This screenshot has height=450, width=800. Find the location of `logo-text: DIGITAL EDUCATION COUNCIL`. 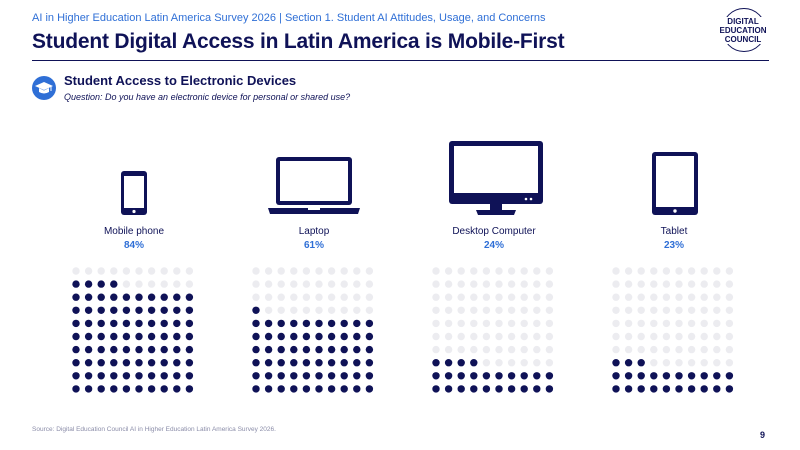

logo-text: DIGITAL EDUCATION COUNCIL is located at coordinates (743, 30).